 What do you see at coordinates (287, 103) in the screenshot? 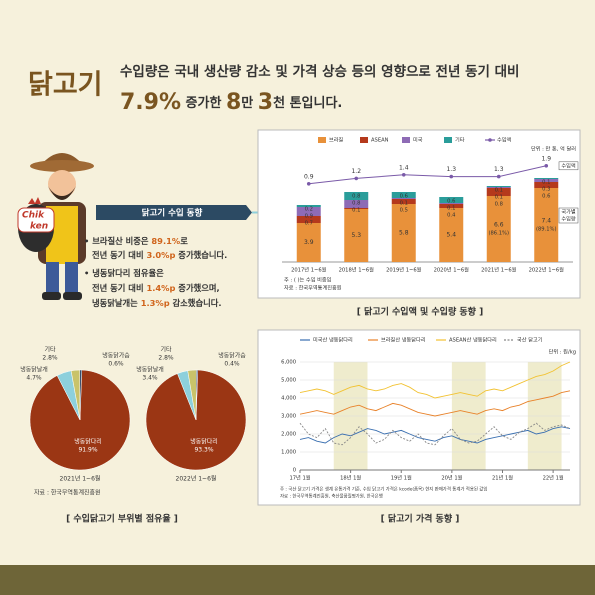
I see `text: 천 톤` at bounding box center [287, 103].